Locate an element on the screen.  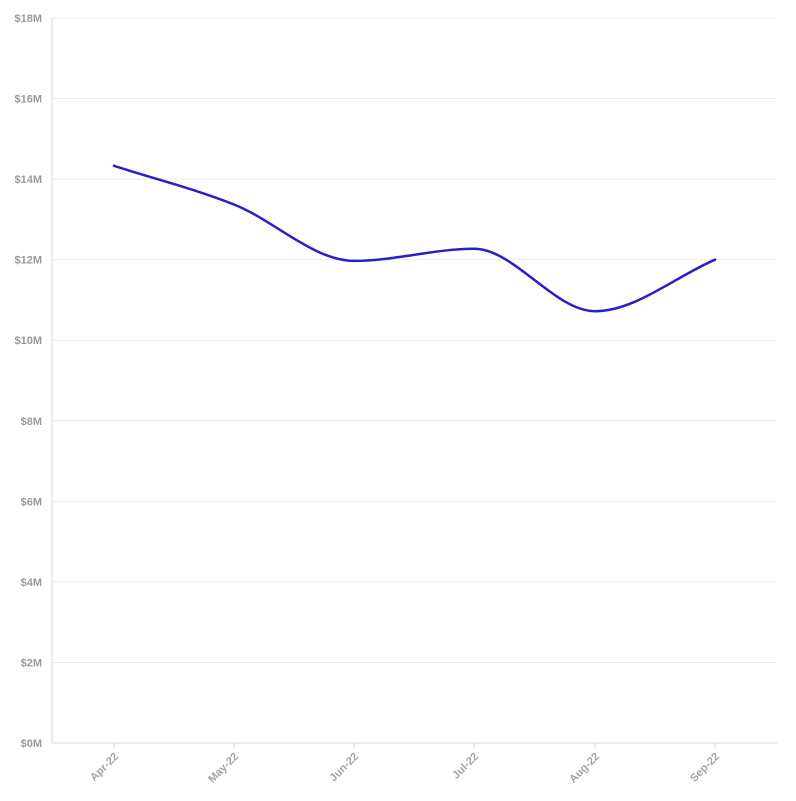
y-tick-label: $8M is located at coordinates (31, 422).